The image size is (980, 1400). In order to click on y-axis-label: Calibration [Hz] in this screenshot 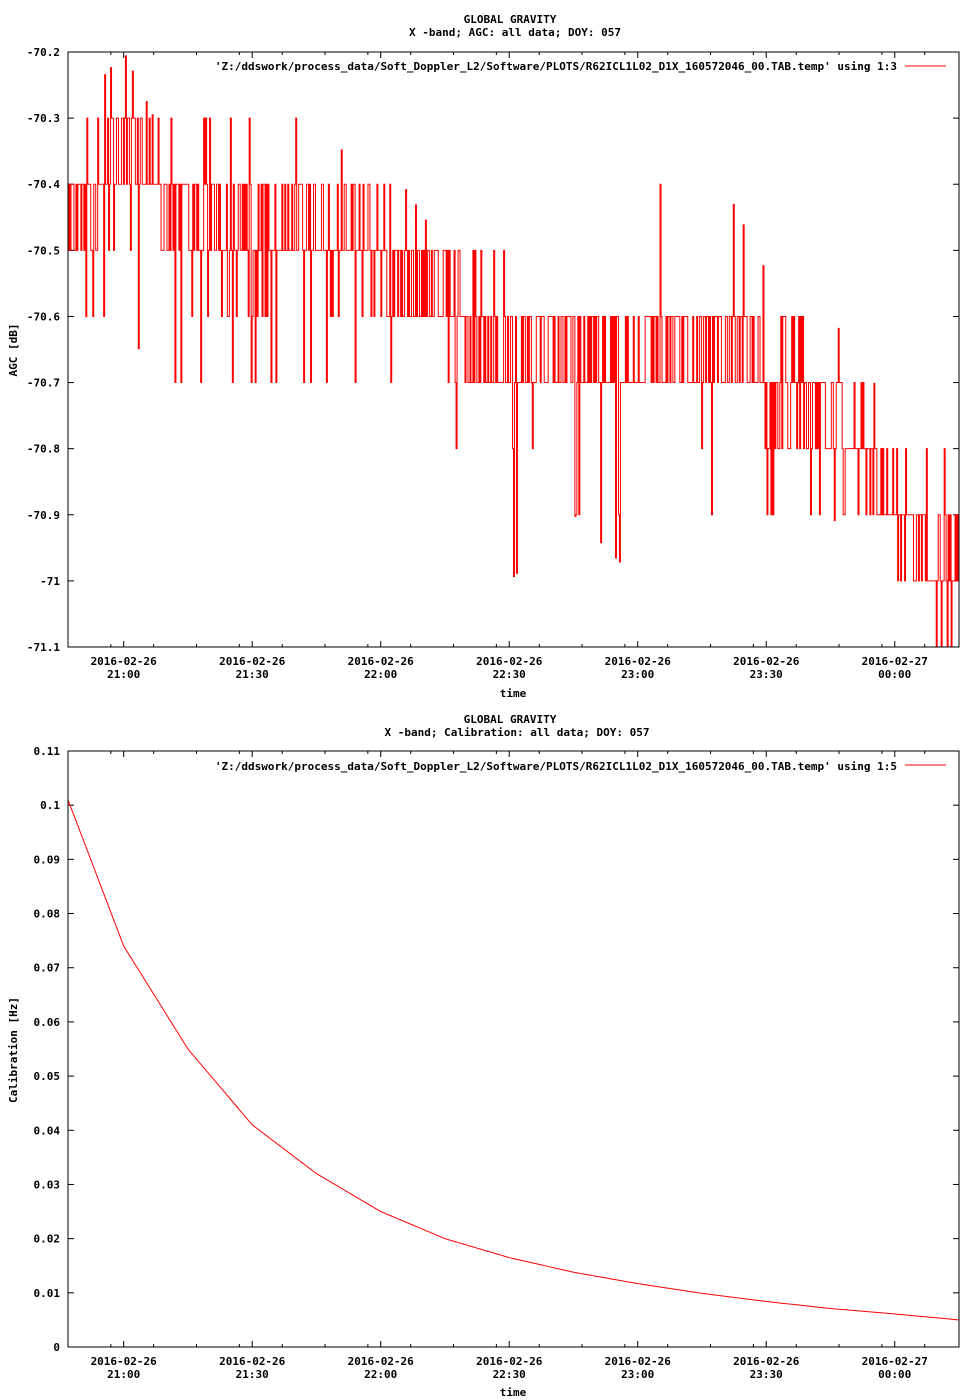, I will do `click(13, 1050)`.